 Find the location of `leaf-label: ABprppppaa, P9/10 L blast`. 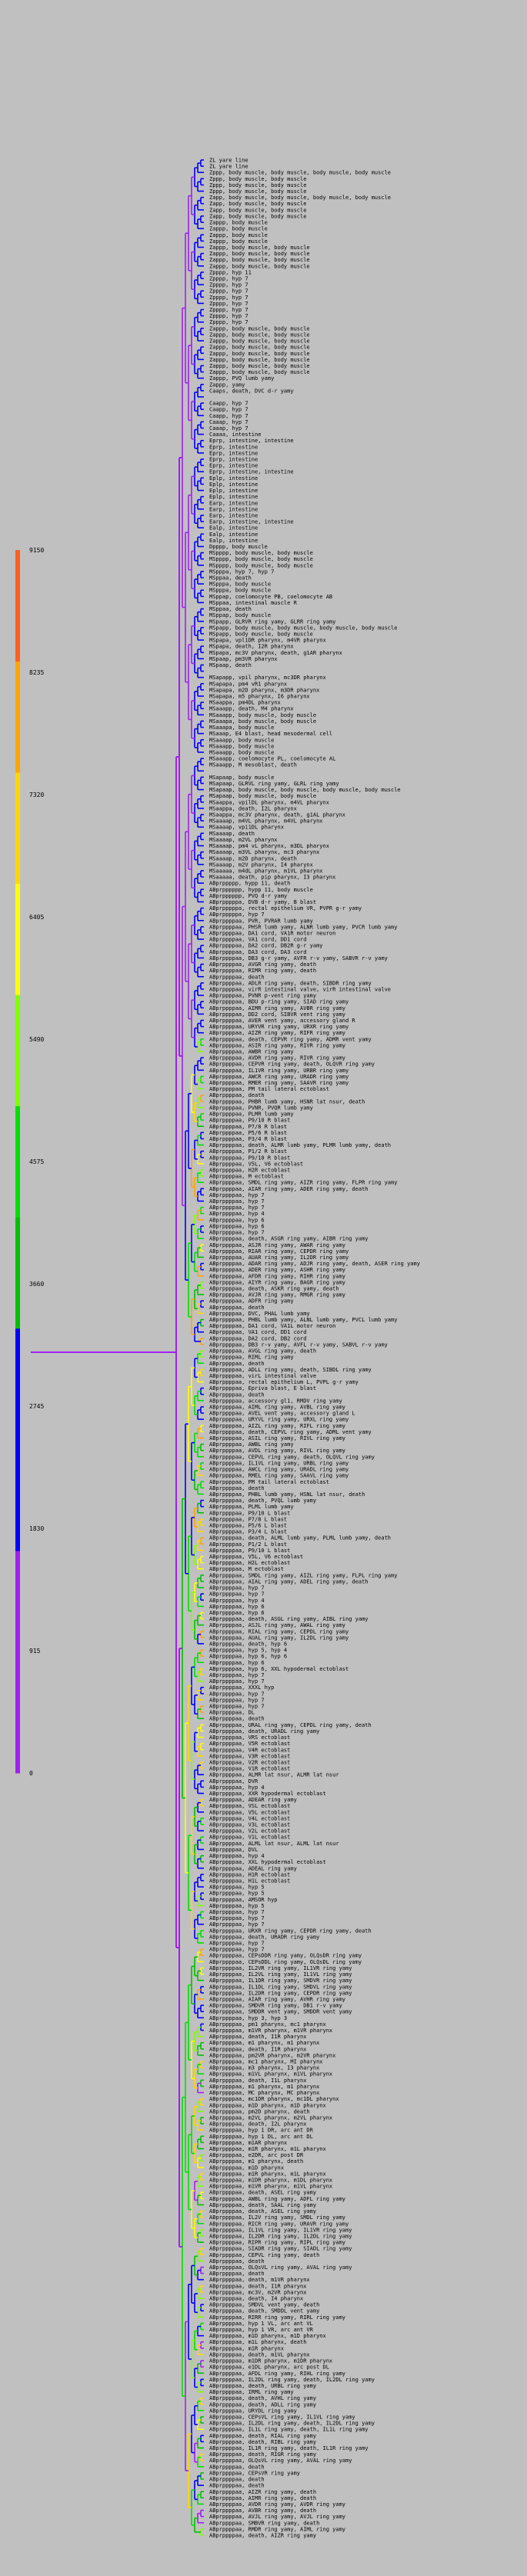

leaf-label: ABprppppaa, P9/10 L blast is located at coordinates (250, 1513).